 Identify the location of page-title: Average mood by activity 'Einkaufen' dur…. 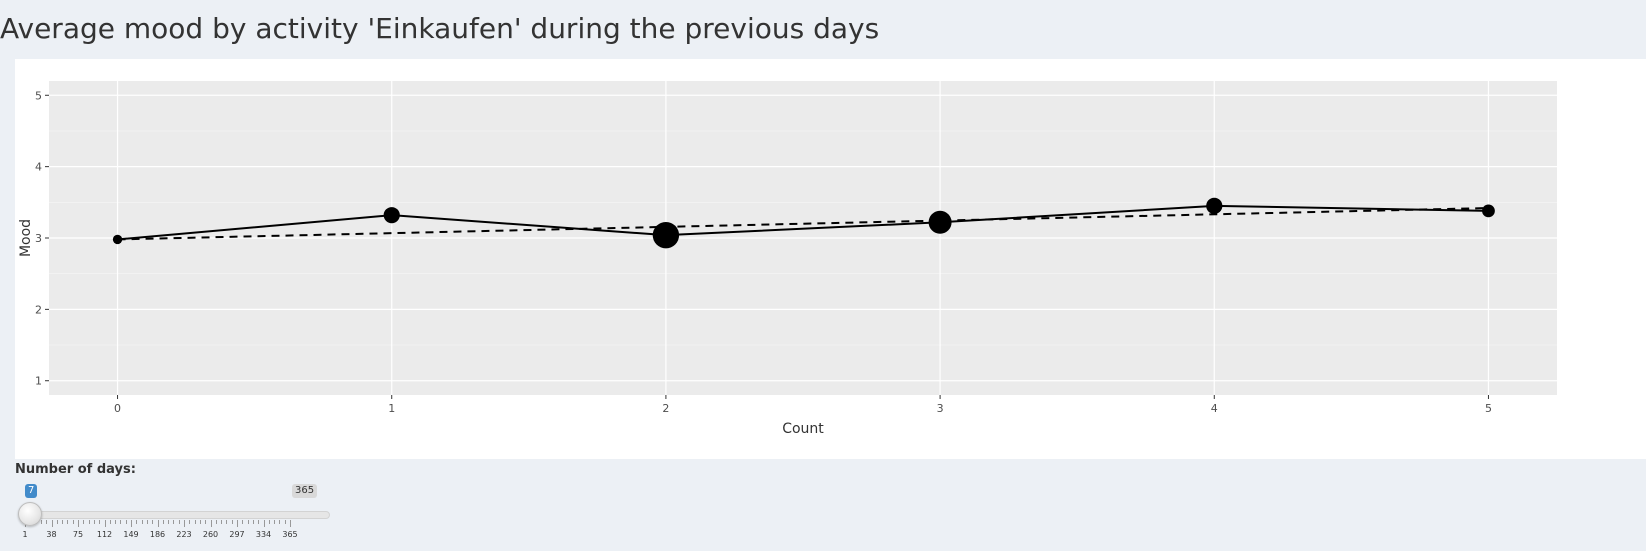
(440, 28).